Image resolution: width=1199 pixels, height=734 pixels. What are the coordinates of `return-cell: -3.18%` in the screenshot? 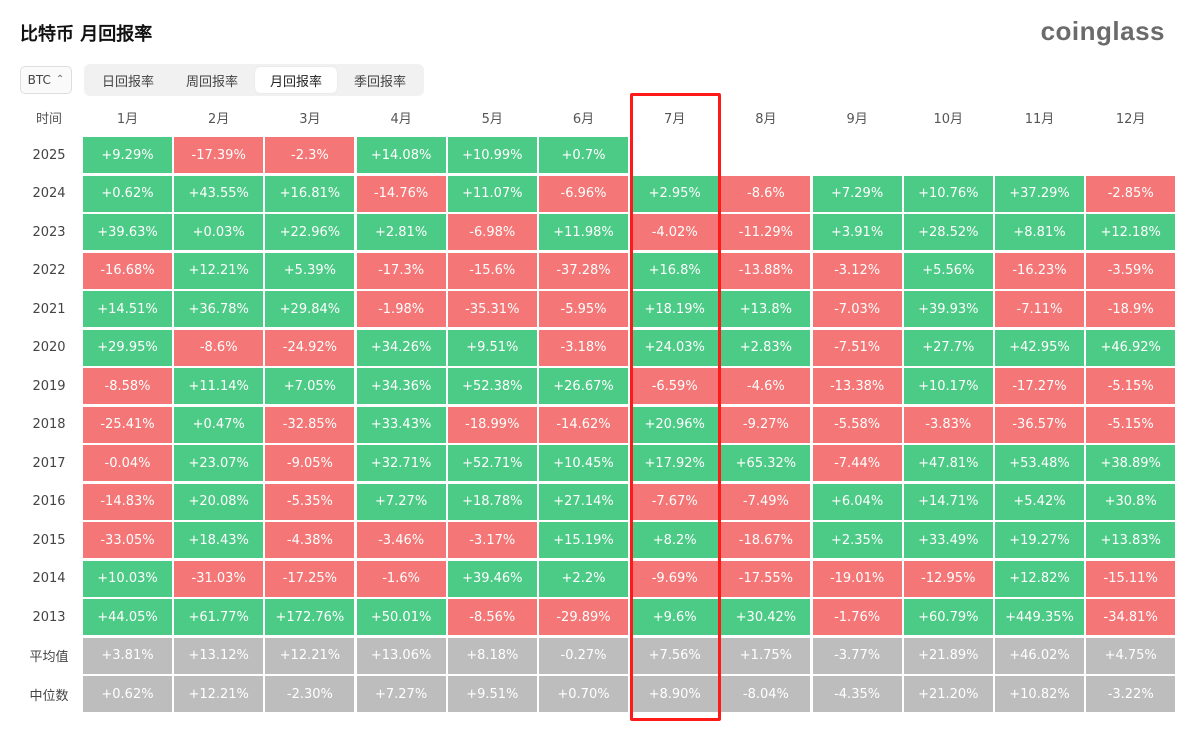 It's located at (583, 347).